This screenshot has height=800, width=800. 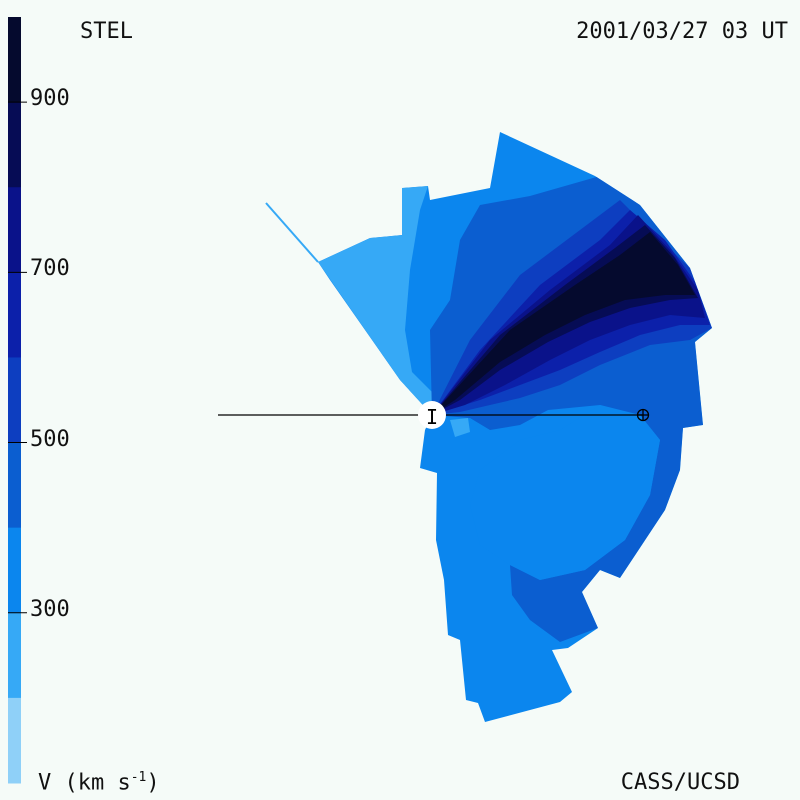 I want to click on units-label: V (km s-1), so click(x=99, y=782).